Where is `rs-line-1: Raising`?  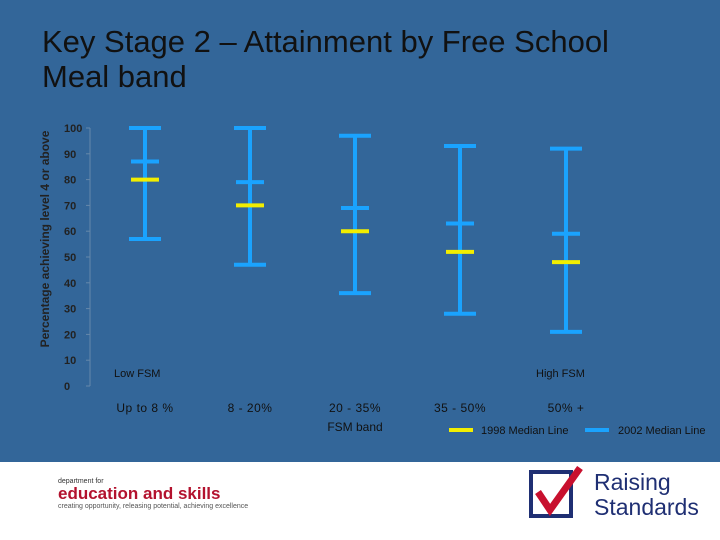 rs-line-1: Raising is located at coordinates (632, 482).